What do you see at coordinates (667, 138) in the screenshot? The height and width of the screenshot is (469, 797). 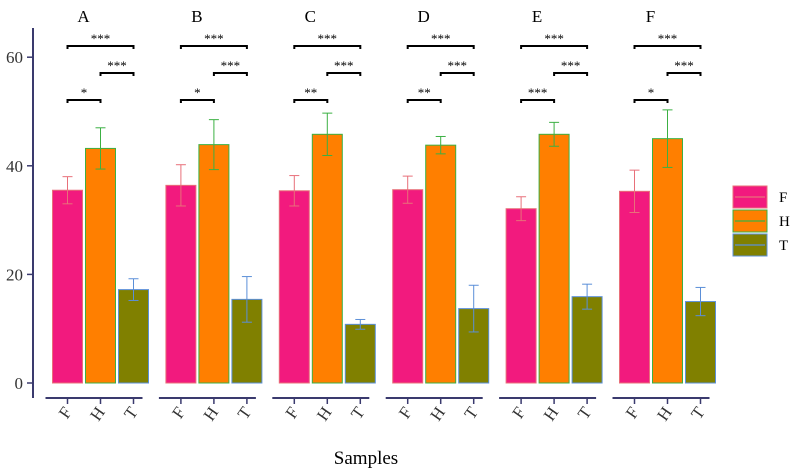 I see `error-bar-F-H` at bounding box center [667, 138].